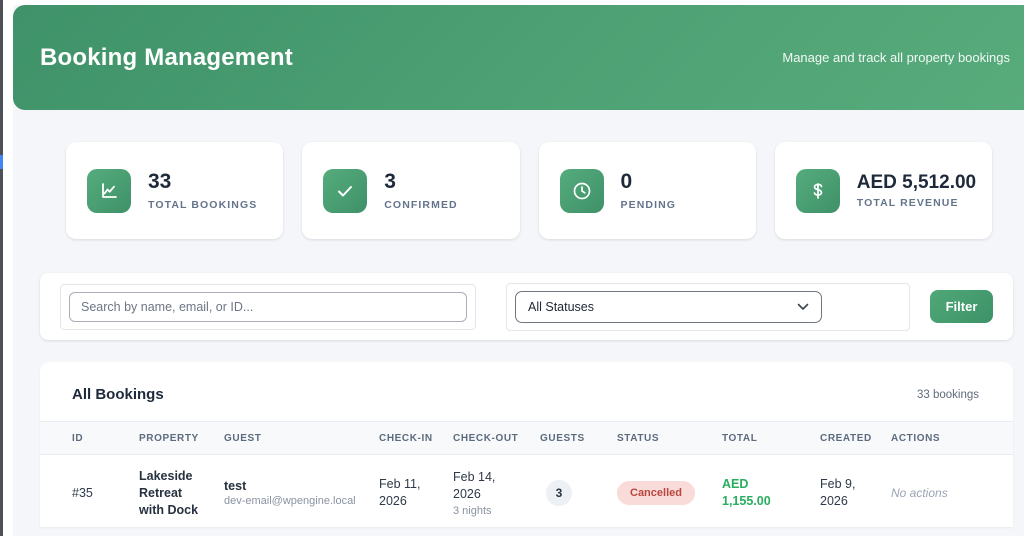 The image size is (1024, 536). I want to click on stat-card-total-revenue: AED 5,512.00 TOTAL REVENUE, so click(883, 190).